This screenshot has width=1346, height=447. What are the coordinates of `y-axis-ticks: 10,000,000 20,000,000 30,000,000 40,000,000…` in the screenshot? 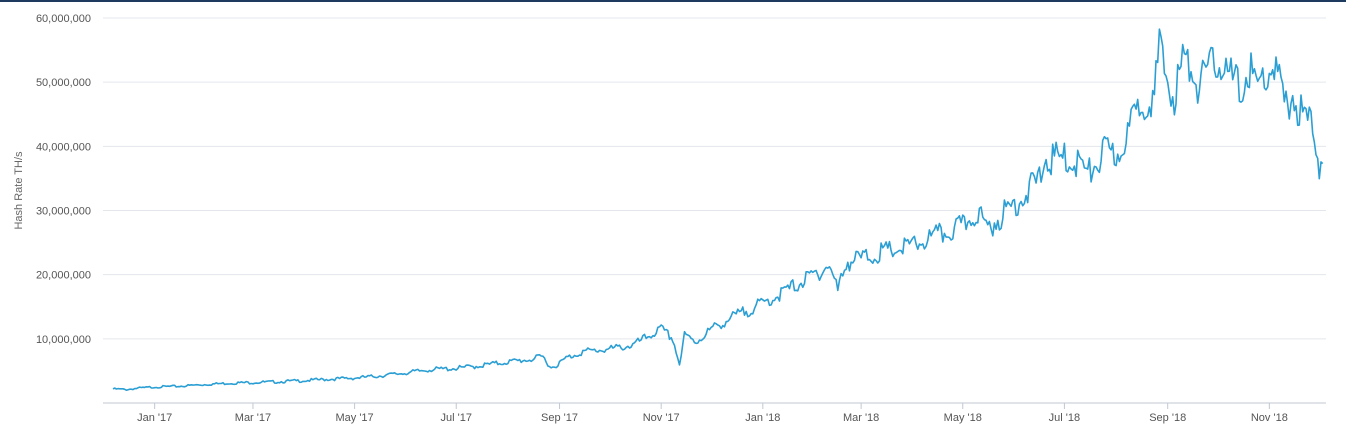 It's located at (63, 179).